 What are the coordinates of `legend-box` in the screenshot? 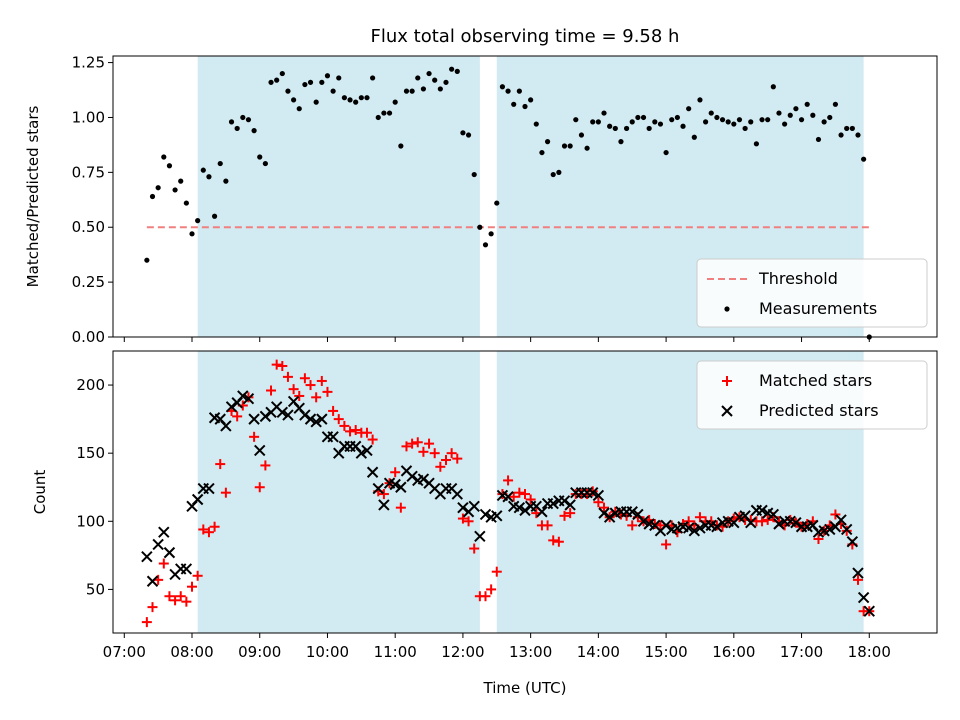 It's located at (812, 293).